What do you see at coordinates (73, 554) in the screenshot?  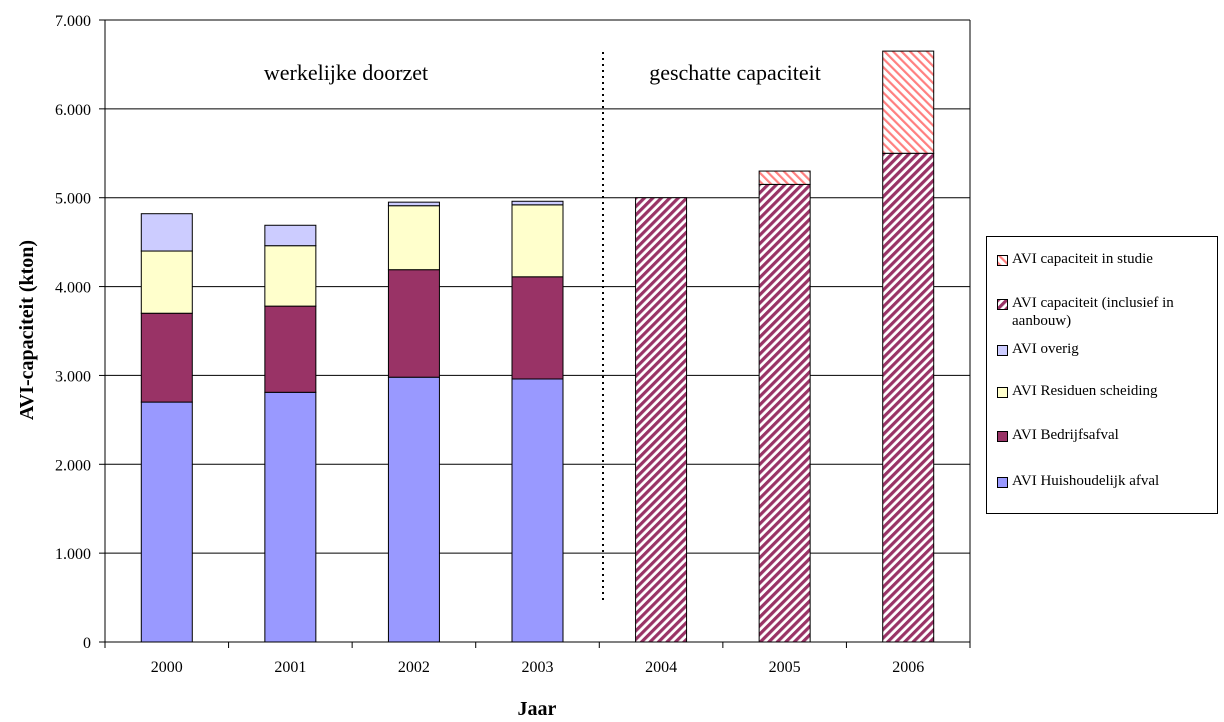 I see `y-tick-label: 1.000` at bounding box center [73, 554].